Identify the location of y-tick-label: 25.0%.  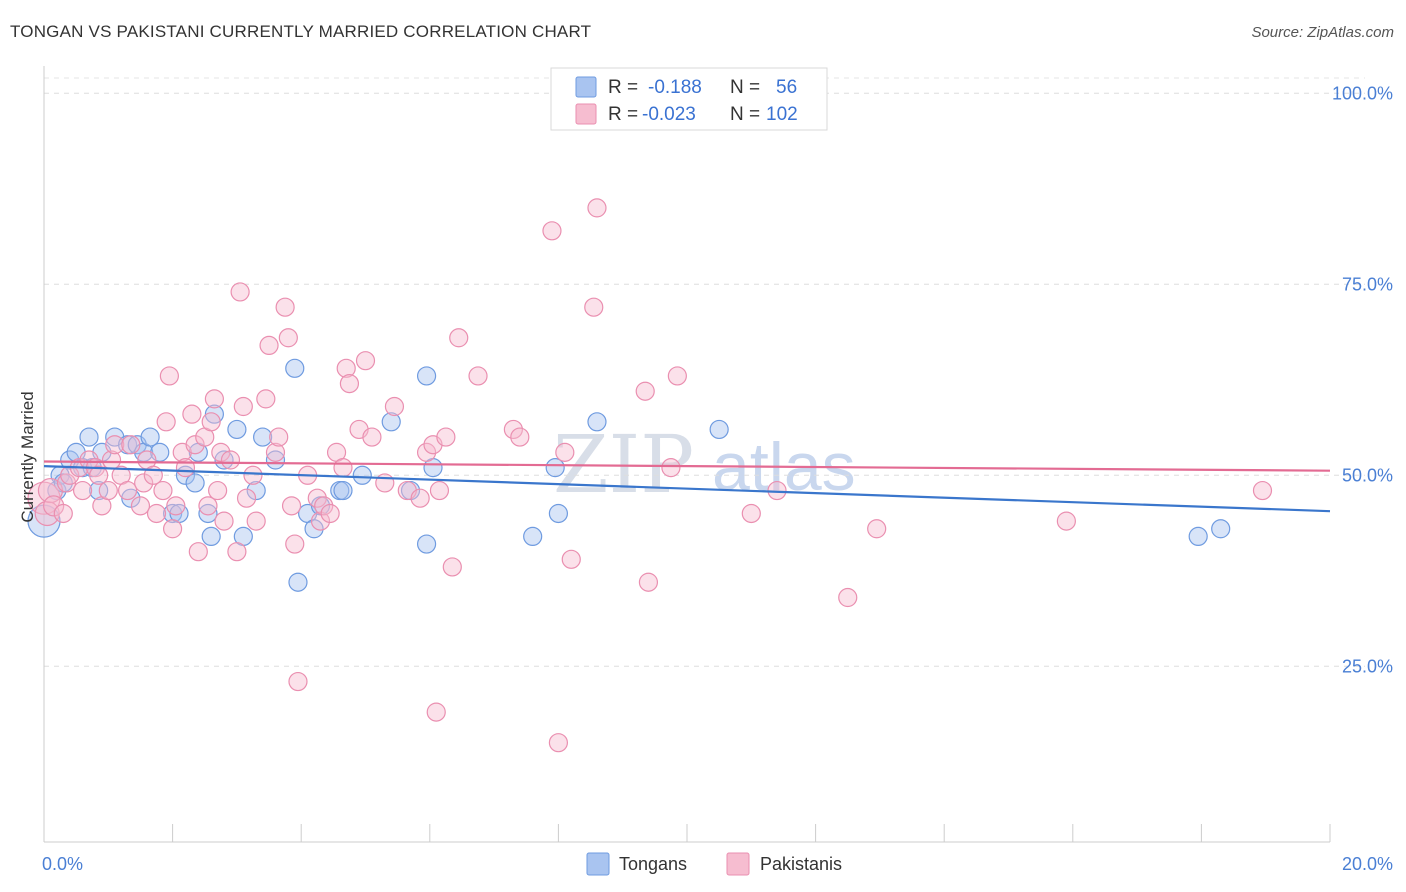
(1367, 666).